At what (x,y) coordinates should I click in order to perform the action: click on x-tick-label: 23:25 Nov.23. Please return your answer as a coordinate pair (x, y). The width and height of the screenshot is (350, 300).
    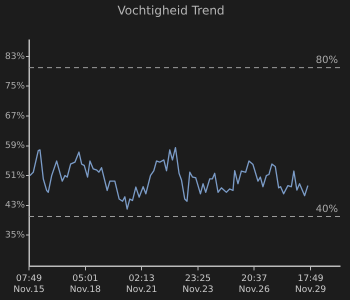
    Looking at the image, I should click on (198, 284).